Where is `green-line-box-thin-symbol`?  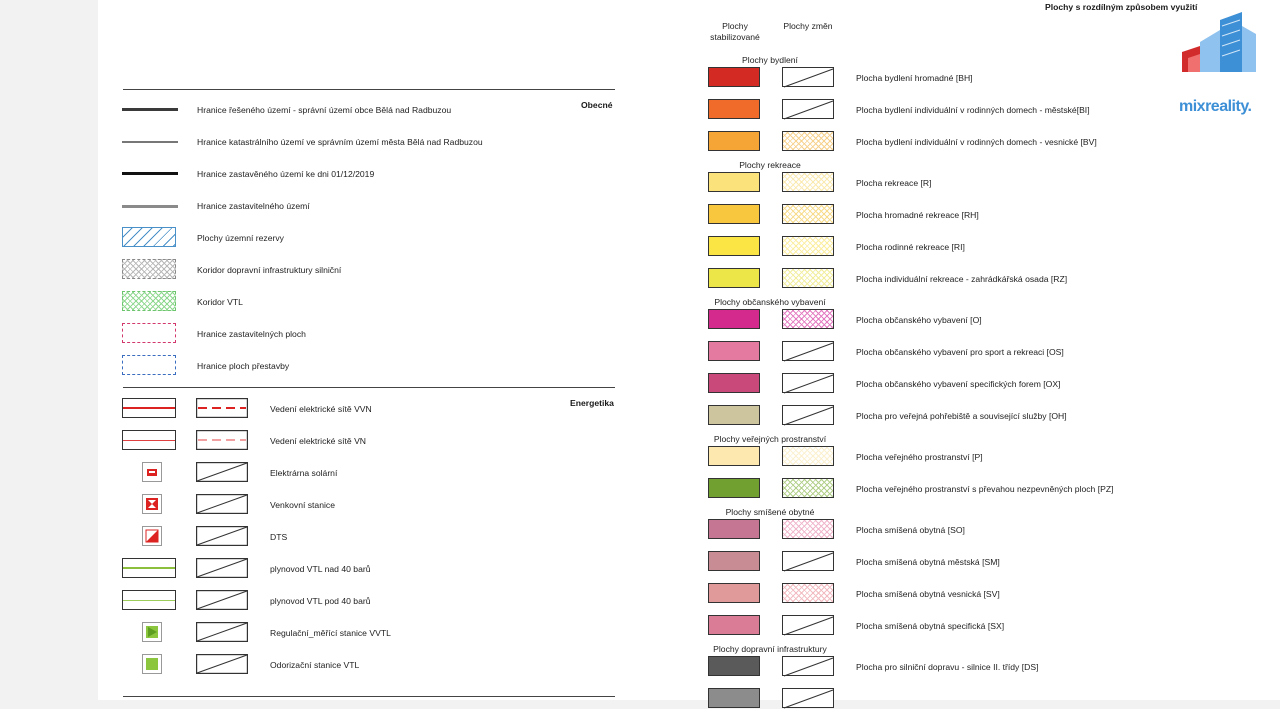 green-line-box-thin-symbol is located at coordinates (149, 600).